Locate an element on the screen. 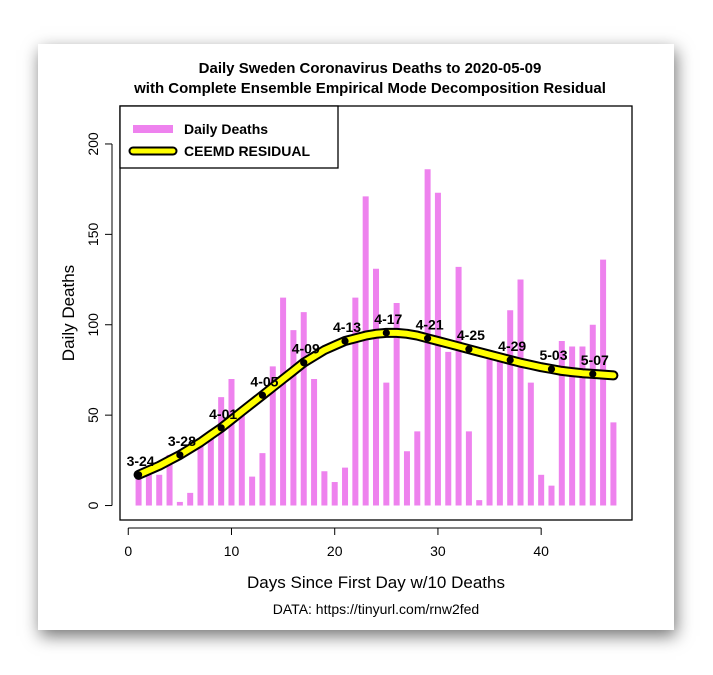 The image size is (713, 675). x-axis-label: Days Since First Day w/10 Deaths is located at coordinates (376, 582).